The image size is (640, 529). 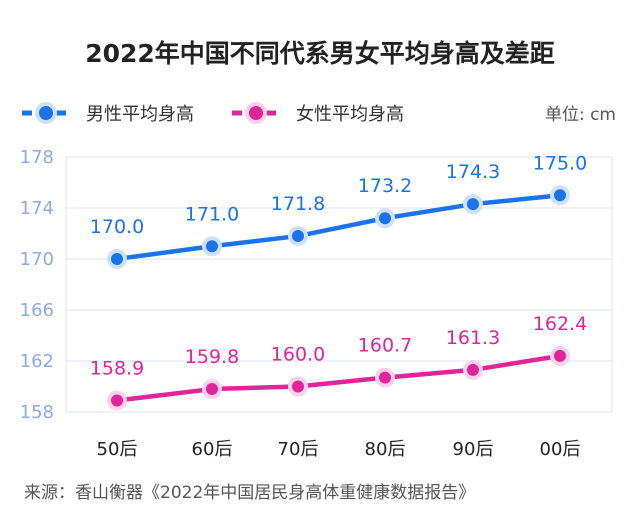 What do you see at coordinates (560, 163) in the screenshot?
I see `data-label-male: 175.0` at bounding box center [560, 163].